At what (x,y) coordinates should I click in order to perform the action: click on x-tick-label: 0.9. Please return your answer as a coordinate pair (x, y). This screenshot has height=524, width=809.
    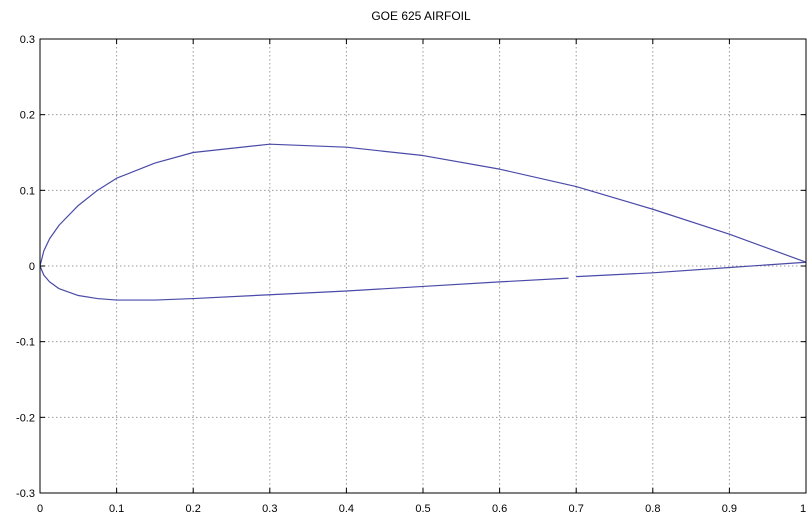
    Looking at the image, I should click on (729, 509).